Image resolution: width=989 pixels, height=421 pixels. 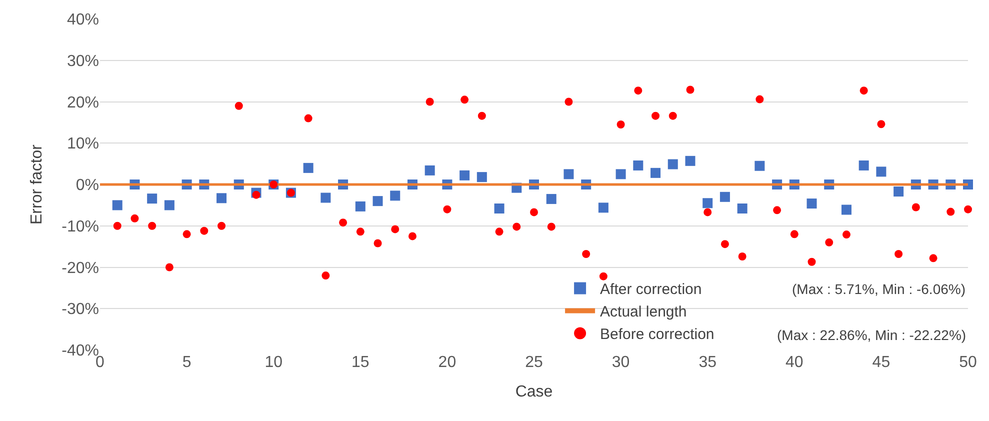 I want to click on legend-label: Actual length, so click(x=643, y=312).